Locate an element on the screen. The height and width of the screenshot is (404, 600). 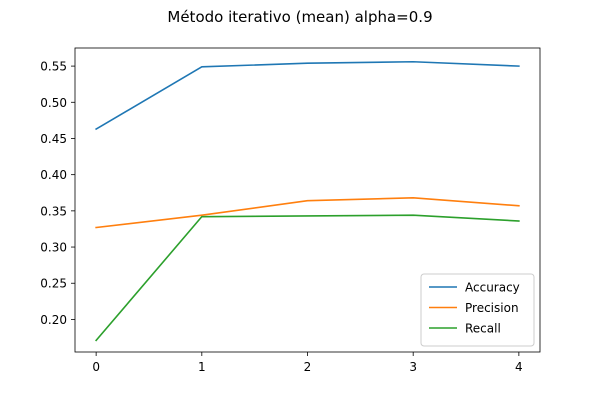
y-tick-label: 0.55 is located at coordinates (53, 67).